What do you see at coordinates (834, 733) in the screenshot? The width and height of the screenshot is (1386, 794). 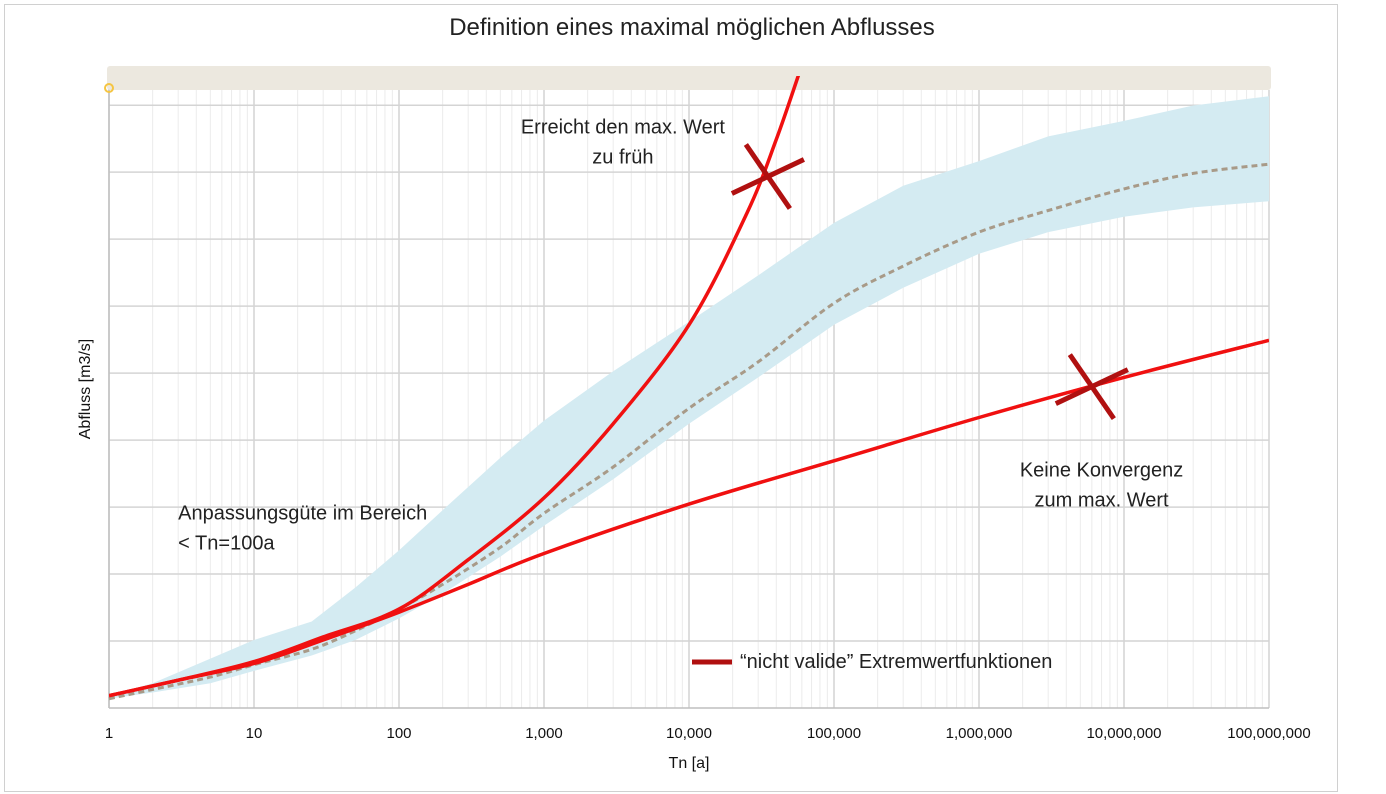 I see `x-tick-label: 100,000` at bounding box center [834, 733].